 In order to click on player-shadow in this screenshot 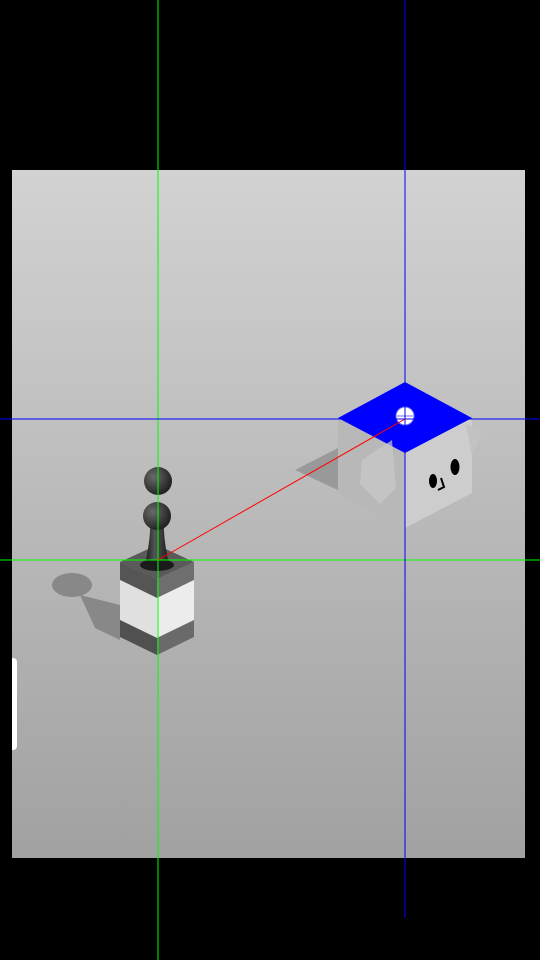, I will do `click(86, 606)`.